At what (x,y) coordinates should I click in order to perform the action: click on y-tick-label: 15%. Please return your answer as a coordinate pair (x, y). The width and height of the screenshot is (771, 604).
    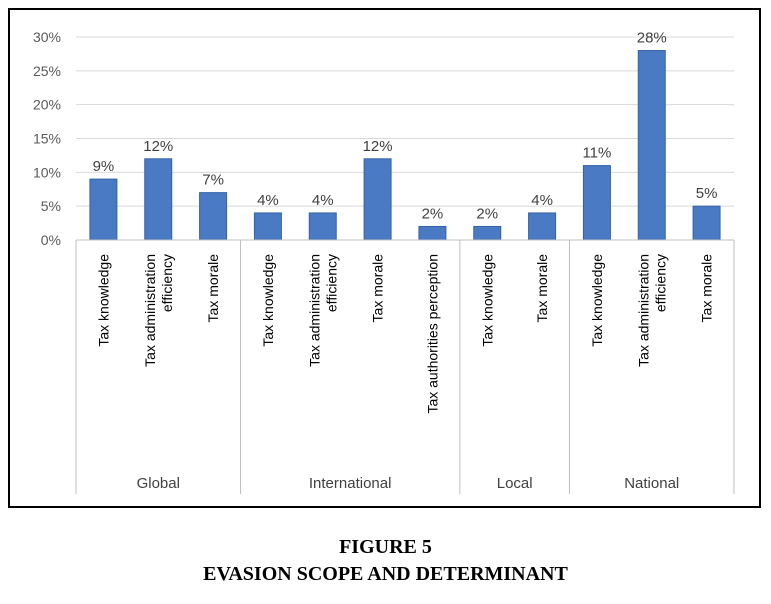
    Looking at the image, I should click on (47, 139).